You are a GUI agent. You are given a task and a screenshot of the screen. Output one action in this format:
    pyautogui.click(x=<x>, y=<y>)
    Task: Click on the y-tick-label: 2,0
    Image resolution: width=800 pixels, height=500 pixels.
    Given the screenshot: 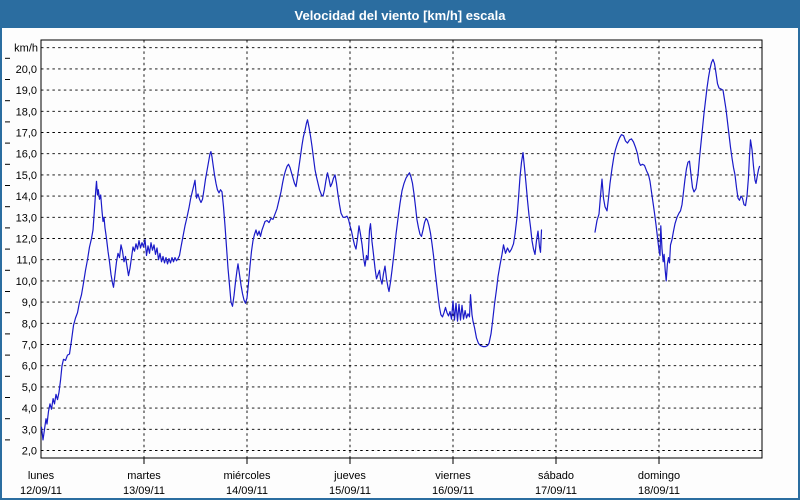 What is the action you would take?
    pyautogui.click(x=29, y=452)
    